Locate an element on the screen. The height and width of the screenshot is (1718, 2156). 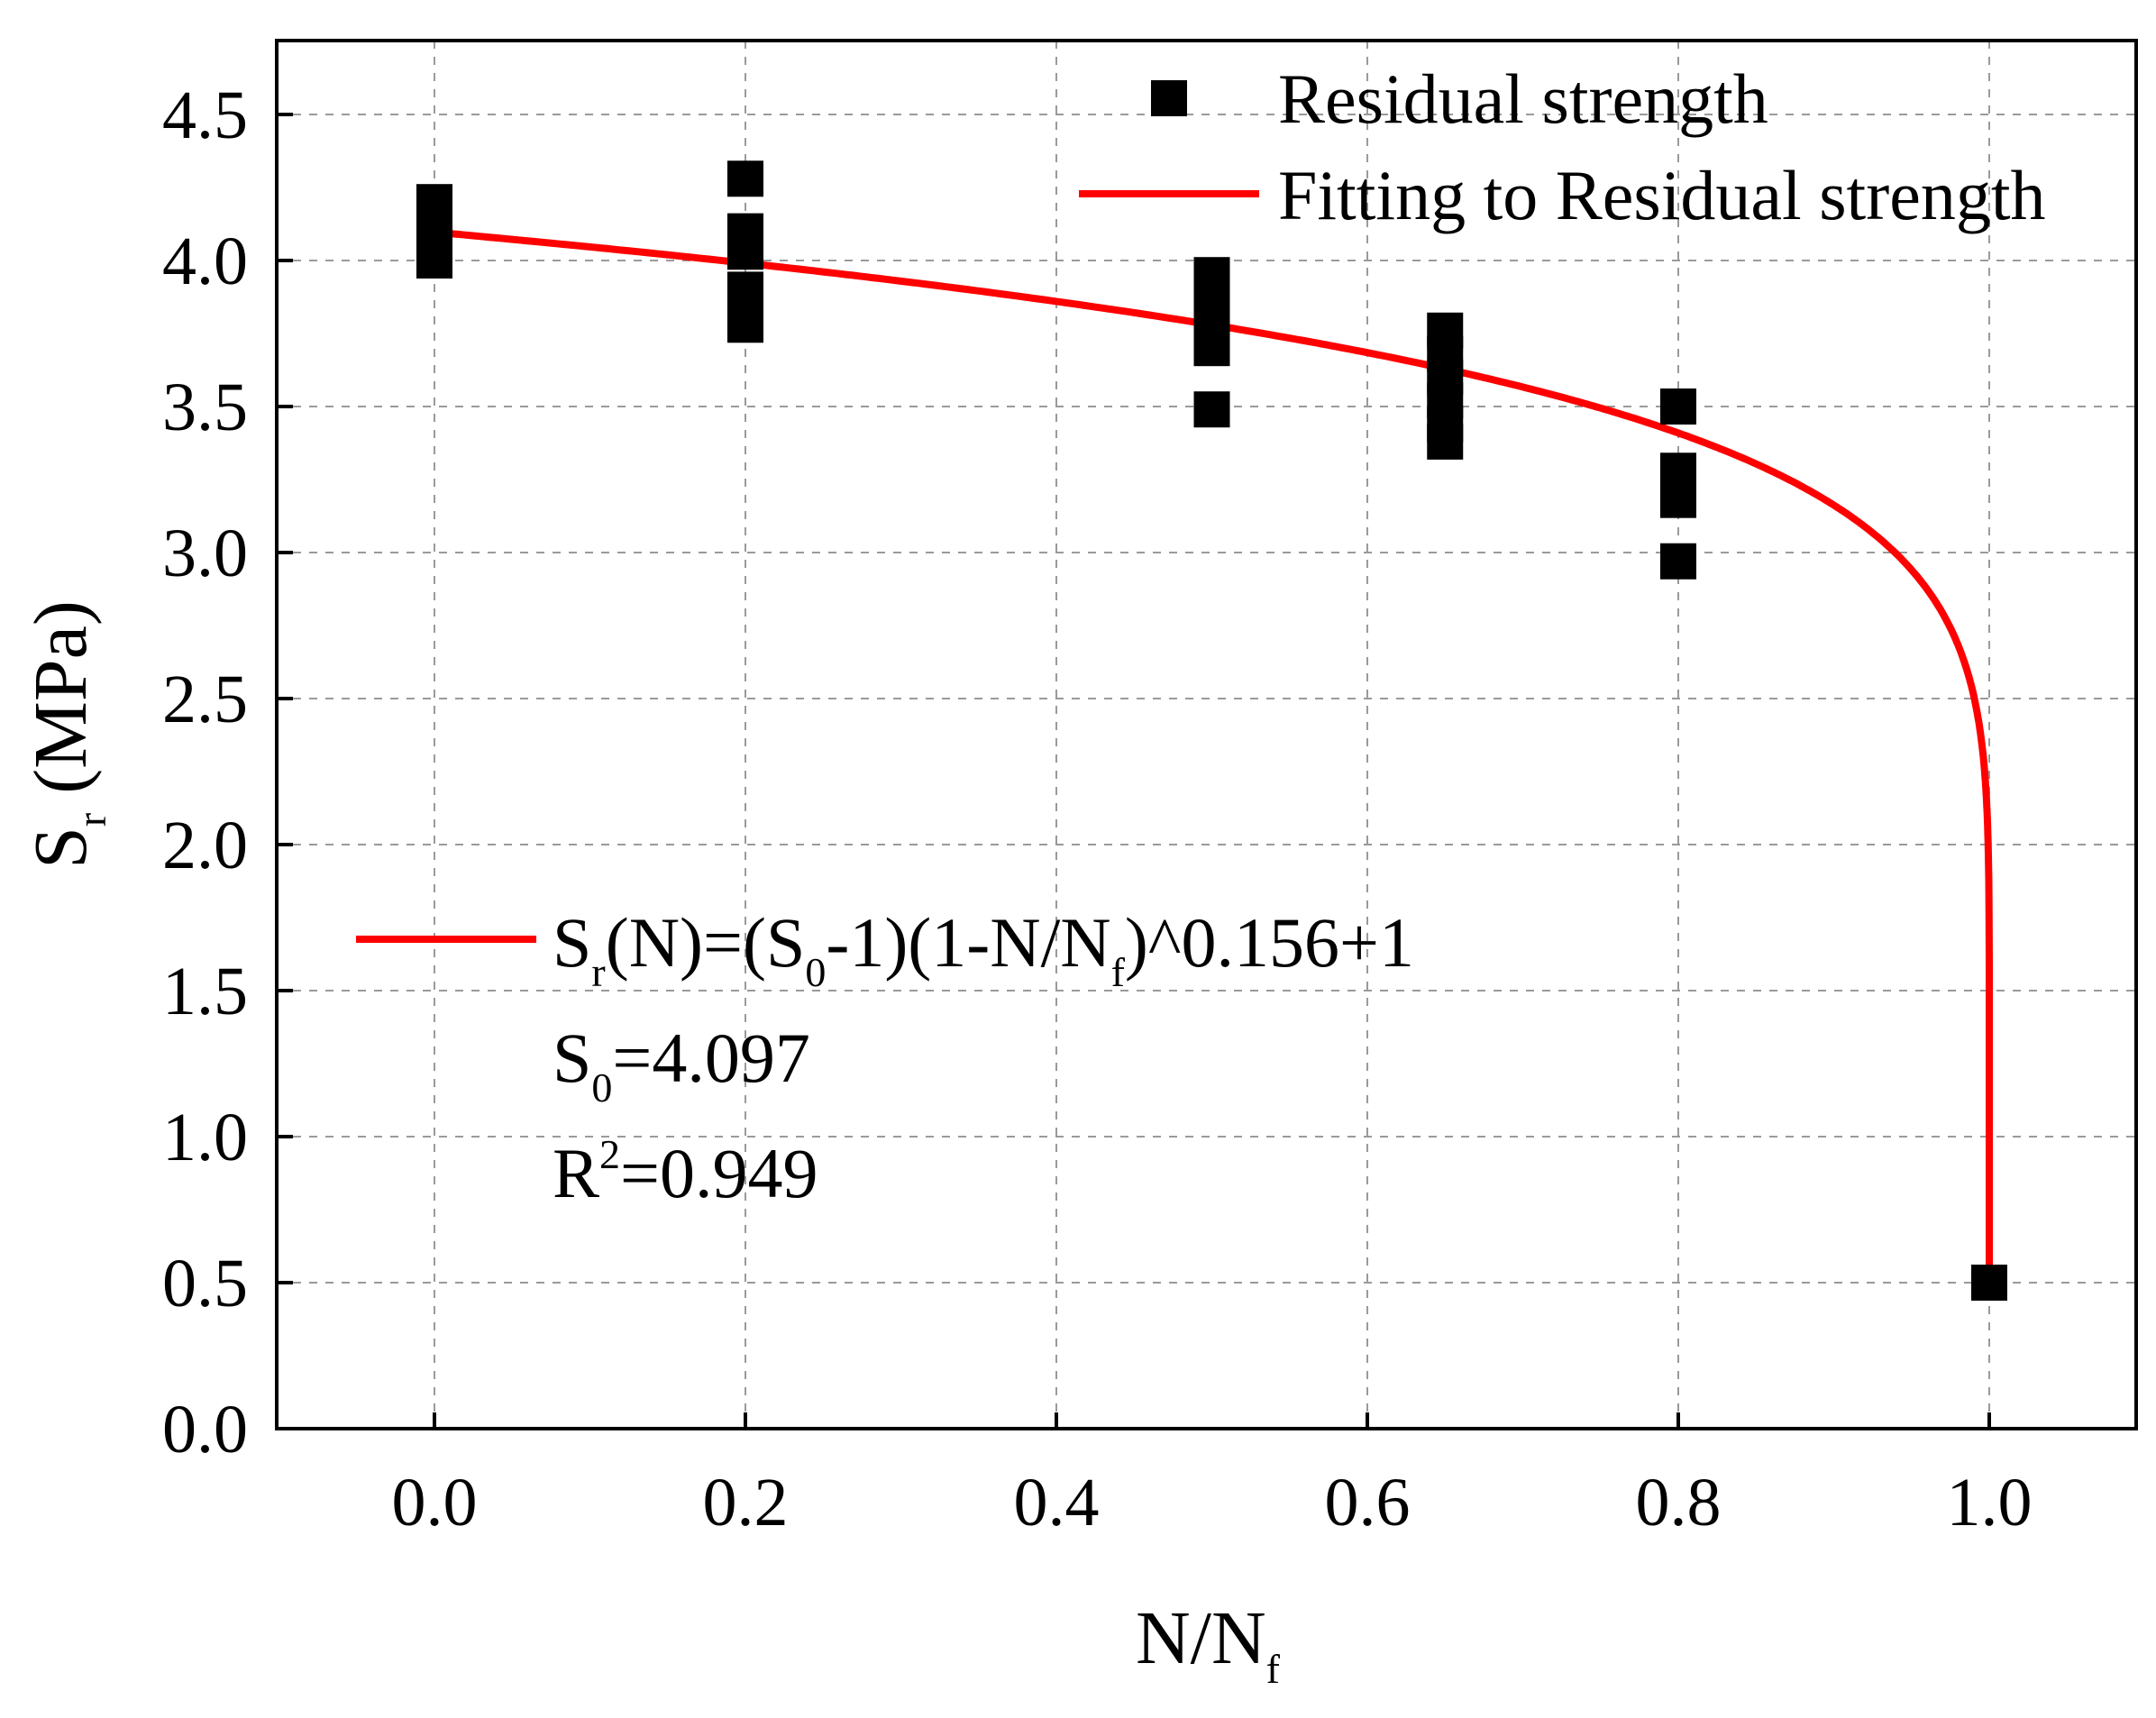
x-tick-label: 0.6 is located at coordinates (1368, 1502).